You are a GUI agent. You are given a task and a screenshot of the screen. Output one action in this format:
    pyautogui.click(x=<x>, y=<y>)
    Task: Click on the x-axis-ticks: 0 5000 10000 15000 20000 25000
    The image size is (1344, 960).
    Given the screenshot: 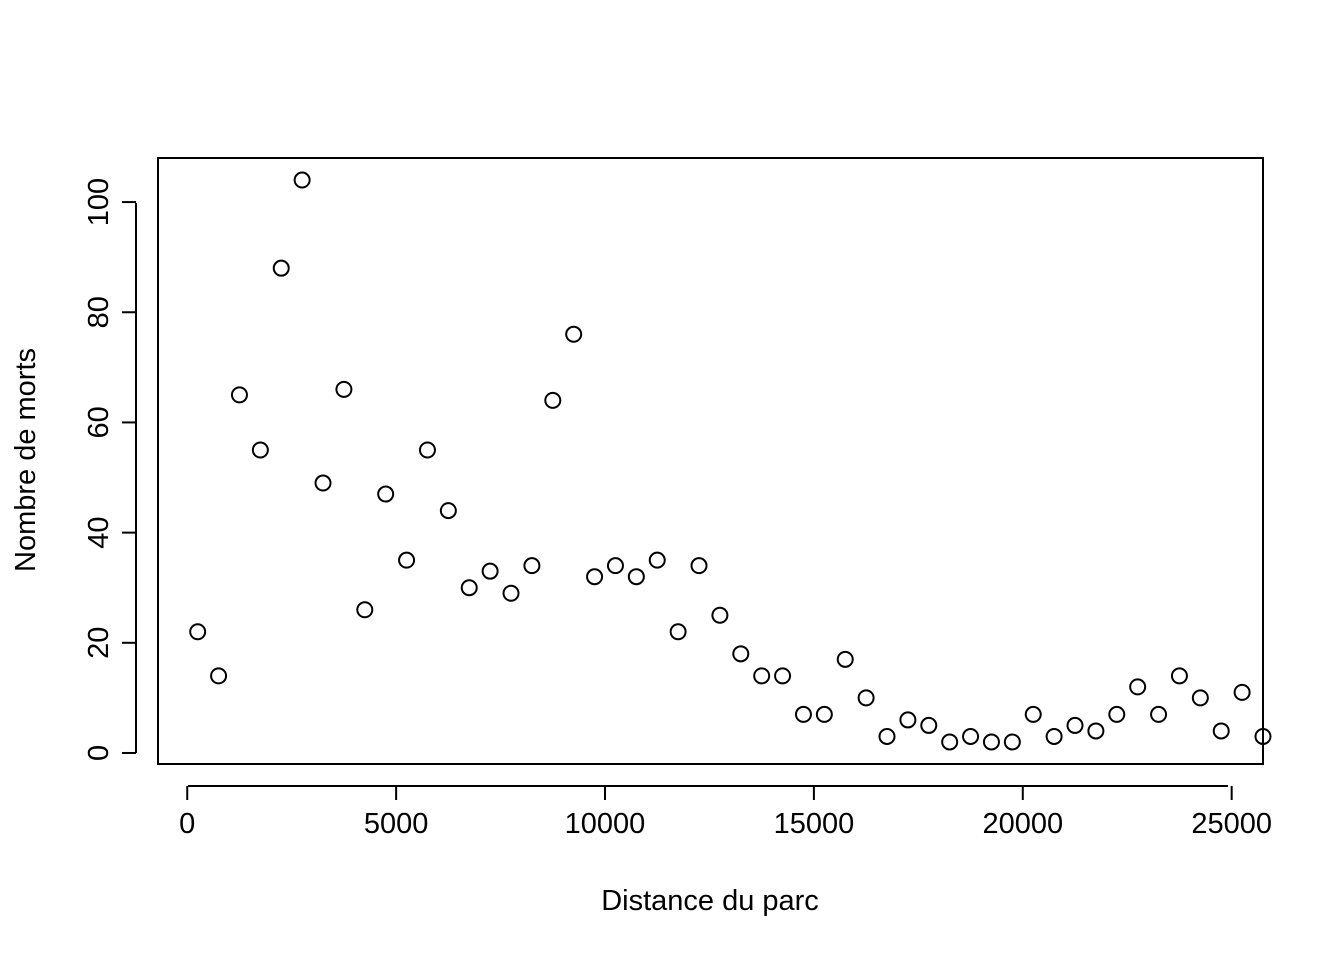 What is the action you would take?
    pyautogui.click(x=725, y=813)
    